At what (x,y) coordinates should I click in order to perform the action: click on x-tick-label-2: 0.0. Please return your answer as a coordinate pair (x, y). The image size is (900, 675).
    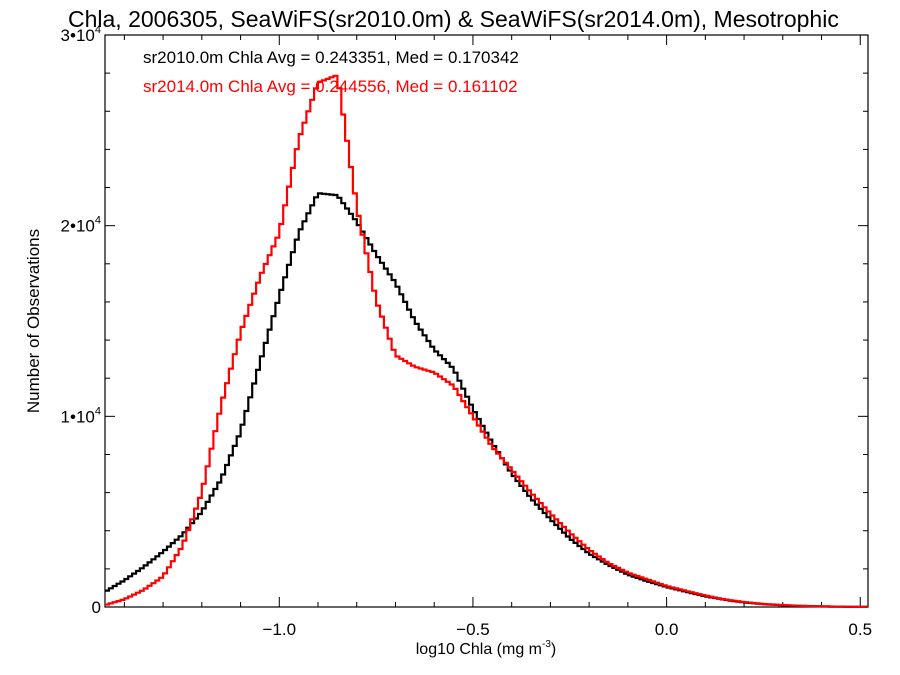
    Looking at the image, I should click on (667, 629).